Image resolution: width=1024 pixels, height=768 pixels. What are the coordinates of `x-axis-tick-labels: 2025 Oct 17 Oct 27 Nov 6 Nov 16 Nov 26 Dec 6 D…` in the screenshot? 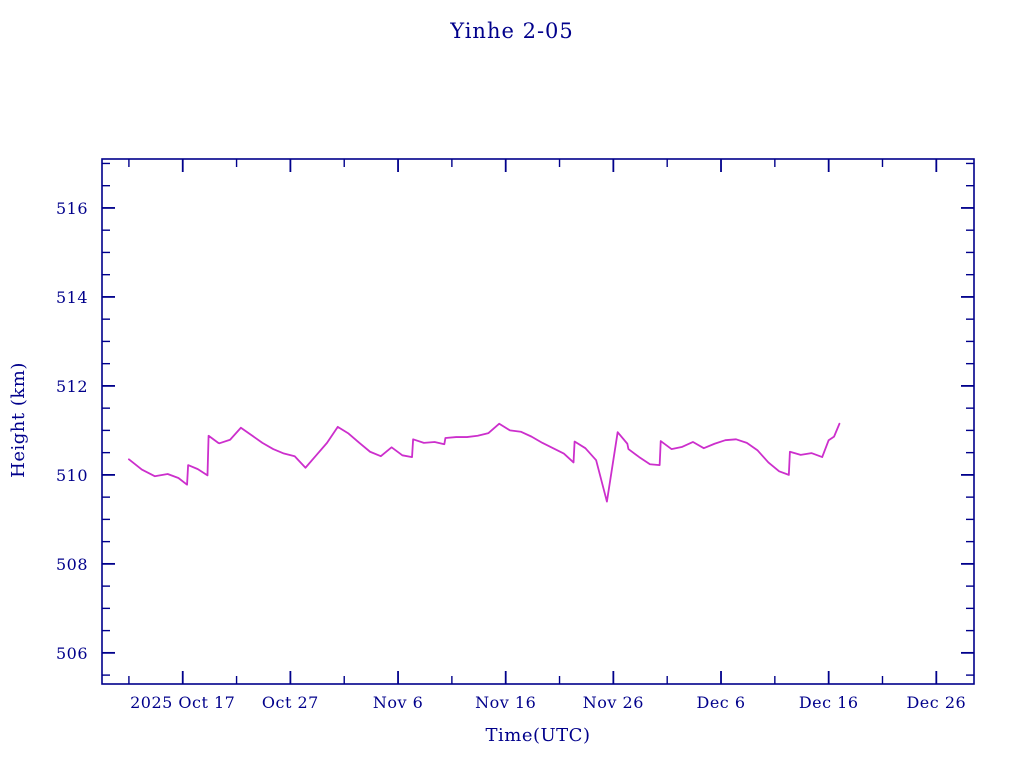 It's located at (548, 702).